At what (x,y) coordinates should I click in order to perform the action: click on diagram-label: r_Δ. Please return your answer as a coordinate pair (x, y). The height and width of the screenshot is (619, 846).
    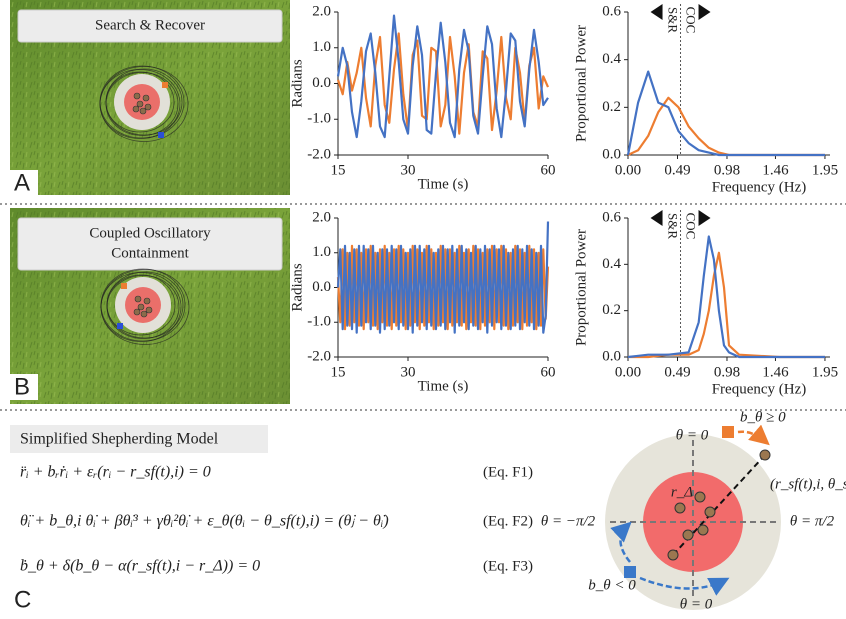
    Looking at the image, I should click on (682, 492).